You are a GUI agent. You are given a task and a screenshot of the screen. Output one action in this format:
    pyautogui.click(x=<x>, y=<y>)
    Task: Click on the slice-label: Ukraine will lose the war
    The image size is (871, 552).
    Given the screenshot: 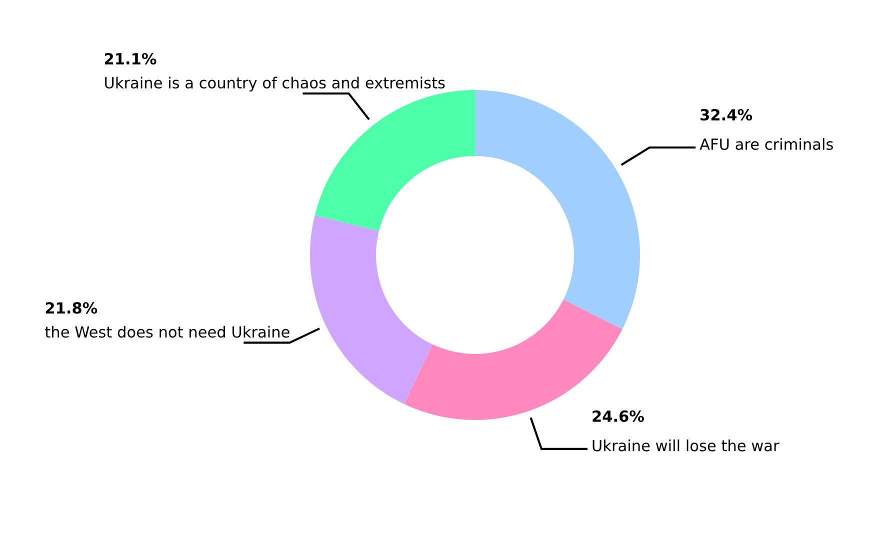 What is the action you would take?
    pyautogui.click(x=686, y=446)
    